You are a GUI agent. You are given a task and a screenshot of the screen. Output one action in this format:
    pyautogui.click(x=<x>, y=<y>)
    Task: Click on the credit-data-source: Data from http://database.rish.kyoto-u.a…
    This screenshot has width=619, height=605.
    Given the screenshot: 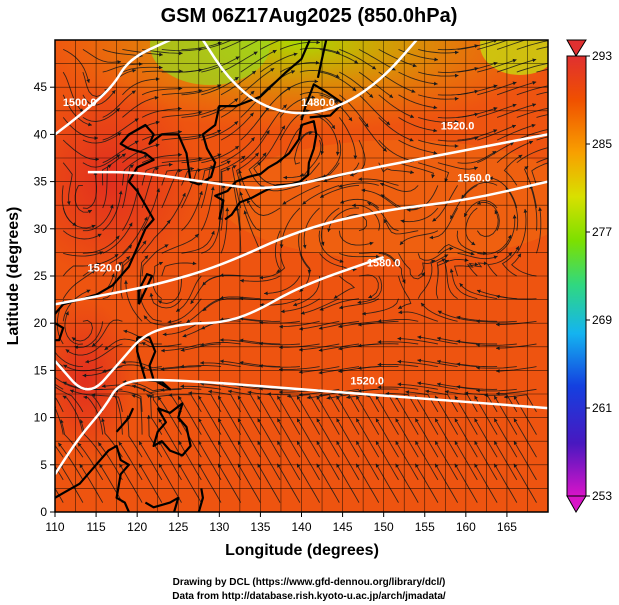 What is the action you would take?
    pyautogui.click(x=309, y=596)
    